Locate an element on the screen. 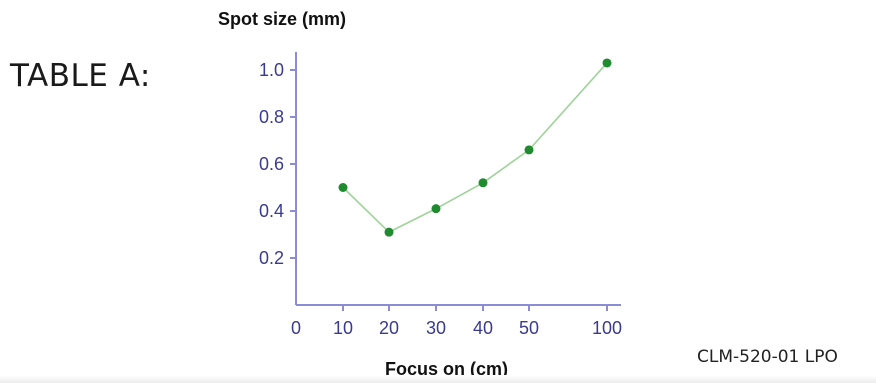  x-tick-label: 50 is located at coordinates (529, 328).